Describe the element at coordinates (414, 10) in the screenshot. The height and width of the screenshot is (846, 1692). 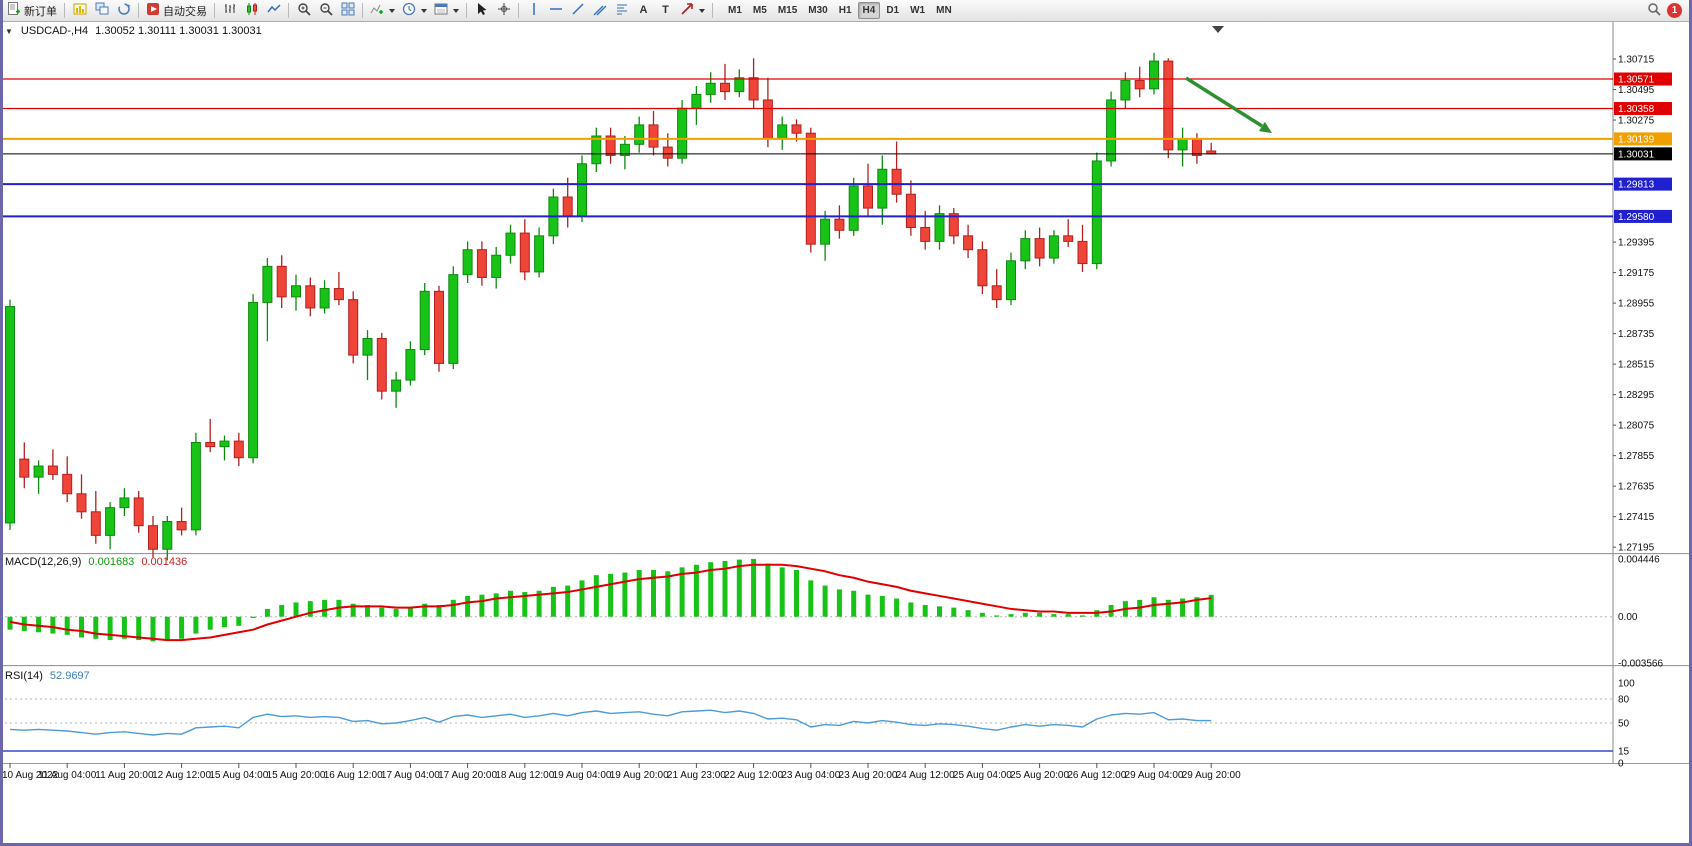
I see `periods-button` at that location.